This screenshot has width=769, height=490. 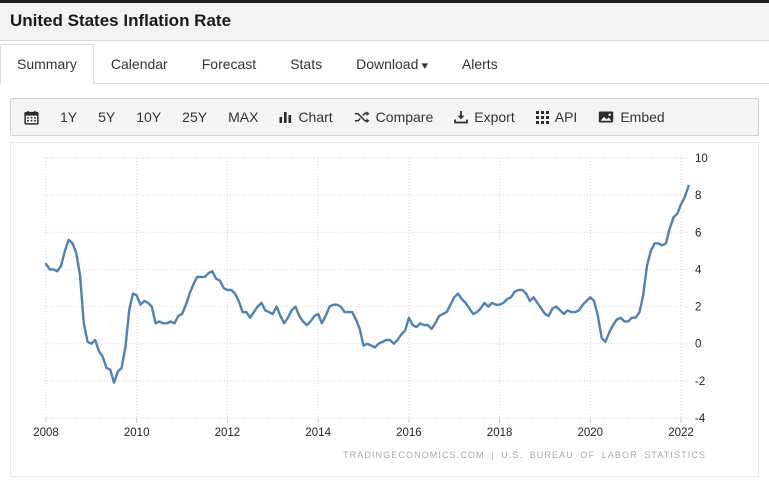 I want to click on tab-stats: Stats, so click(x=306, y=64).